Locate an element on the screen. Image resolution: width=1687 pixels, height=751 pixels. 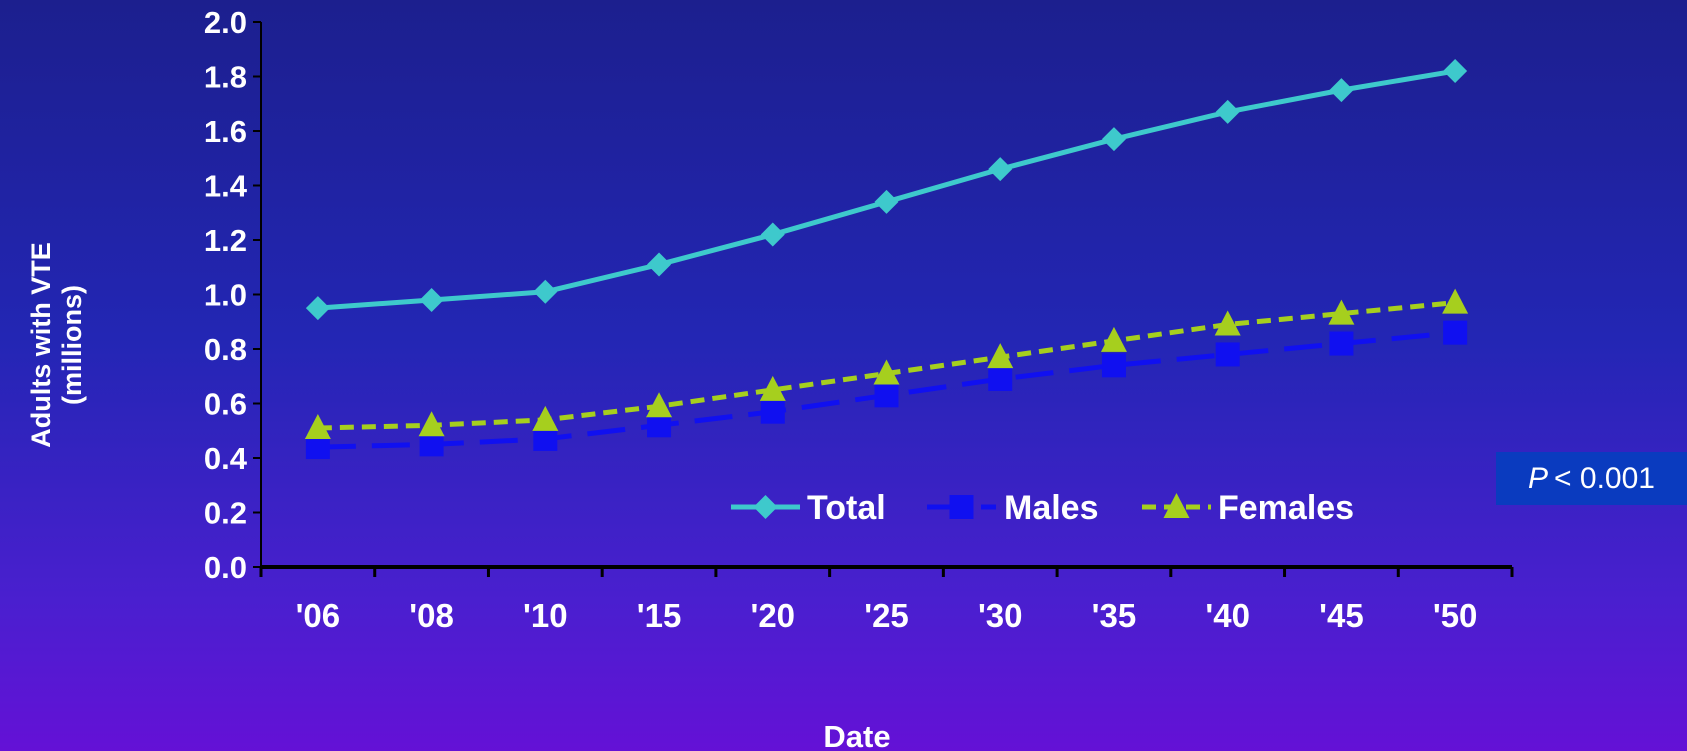
legend-marker-total is located at coordinates (765, 507).